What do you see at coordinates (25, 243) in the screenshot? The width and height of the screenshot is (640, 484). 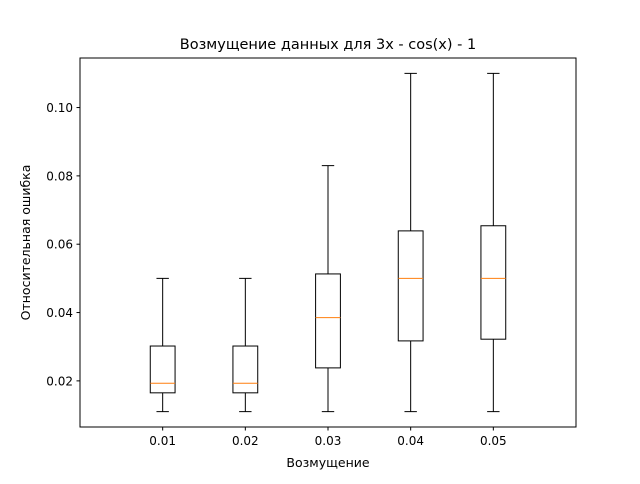 I see `y-axis-label: Относительная ошибка` at bounding box center [25, 243].